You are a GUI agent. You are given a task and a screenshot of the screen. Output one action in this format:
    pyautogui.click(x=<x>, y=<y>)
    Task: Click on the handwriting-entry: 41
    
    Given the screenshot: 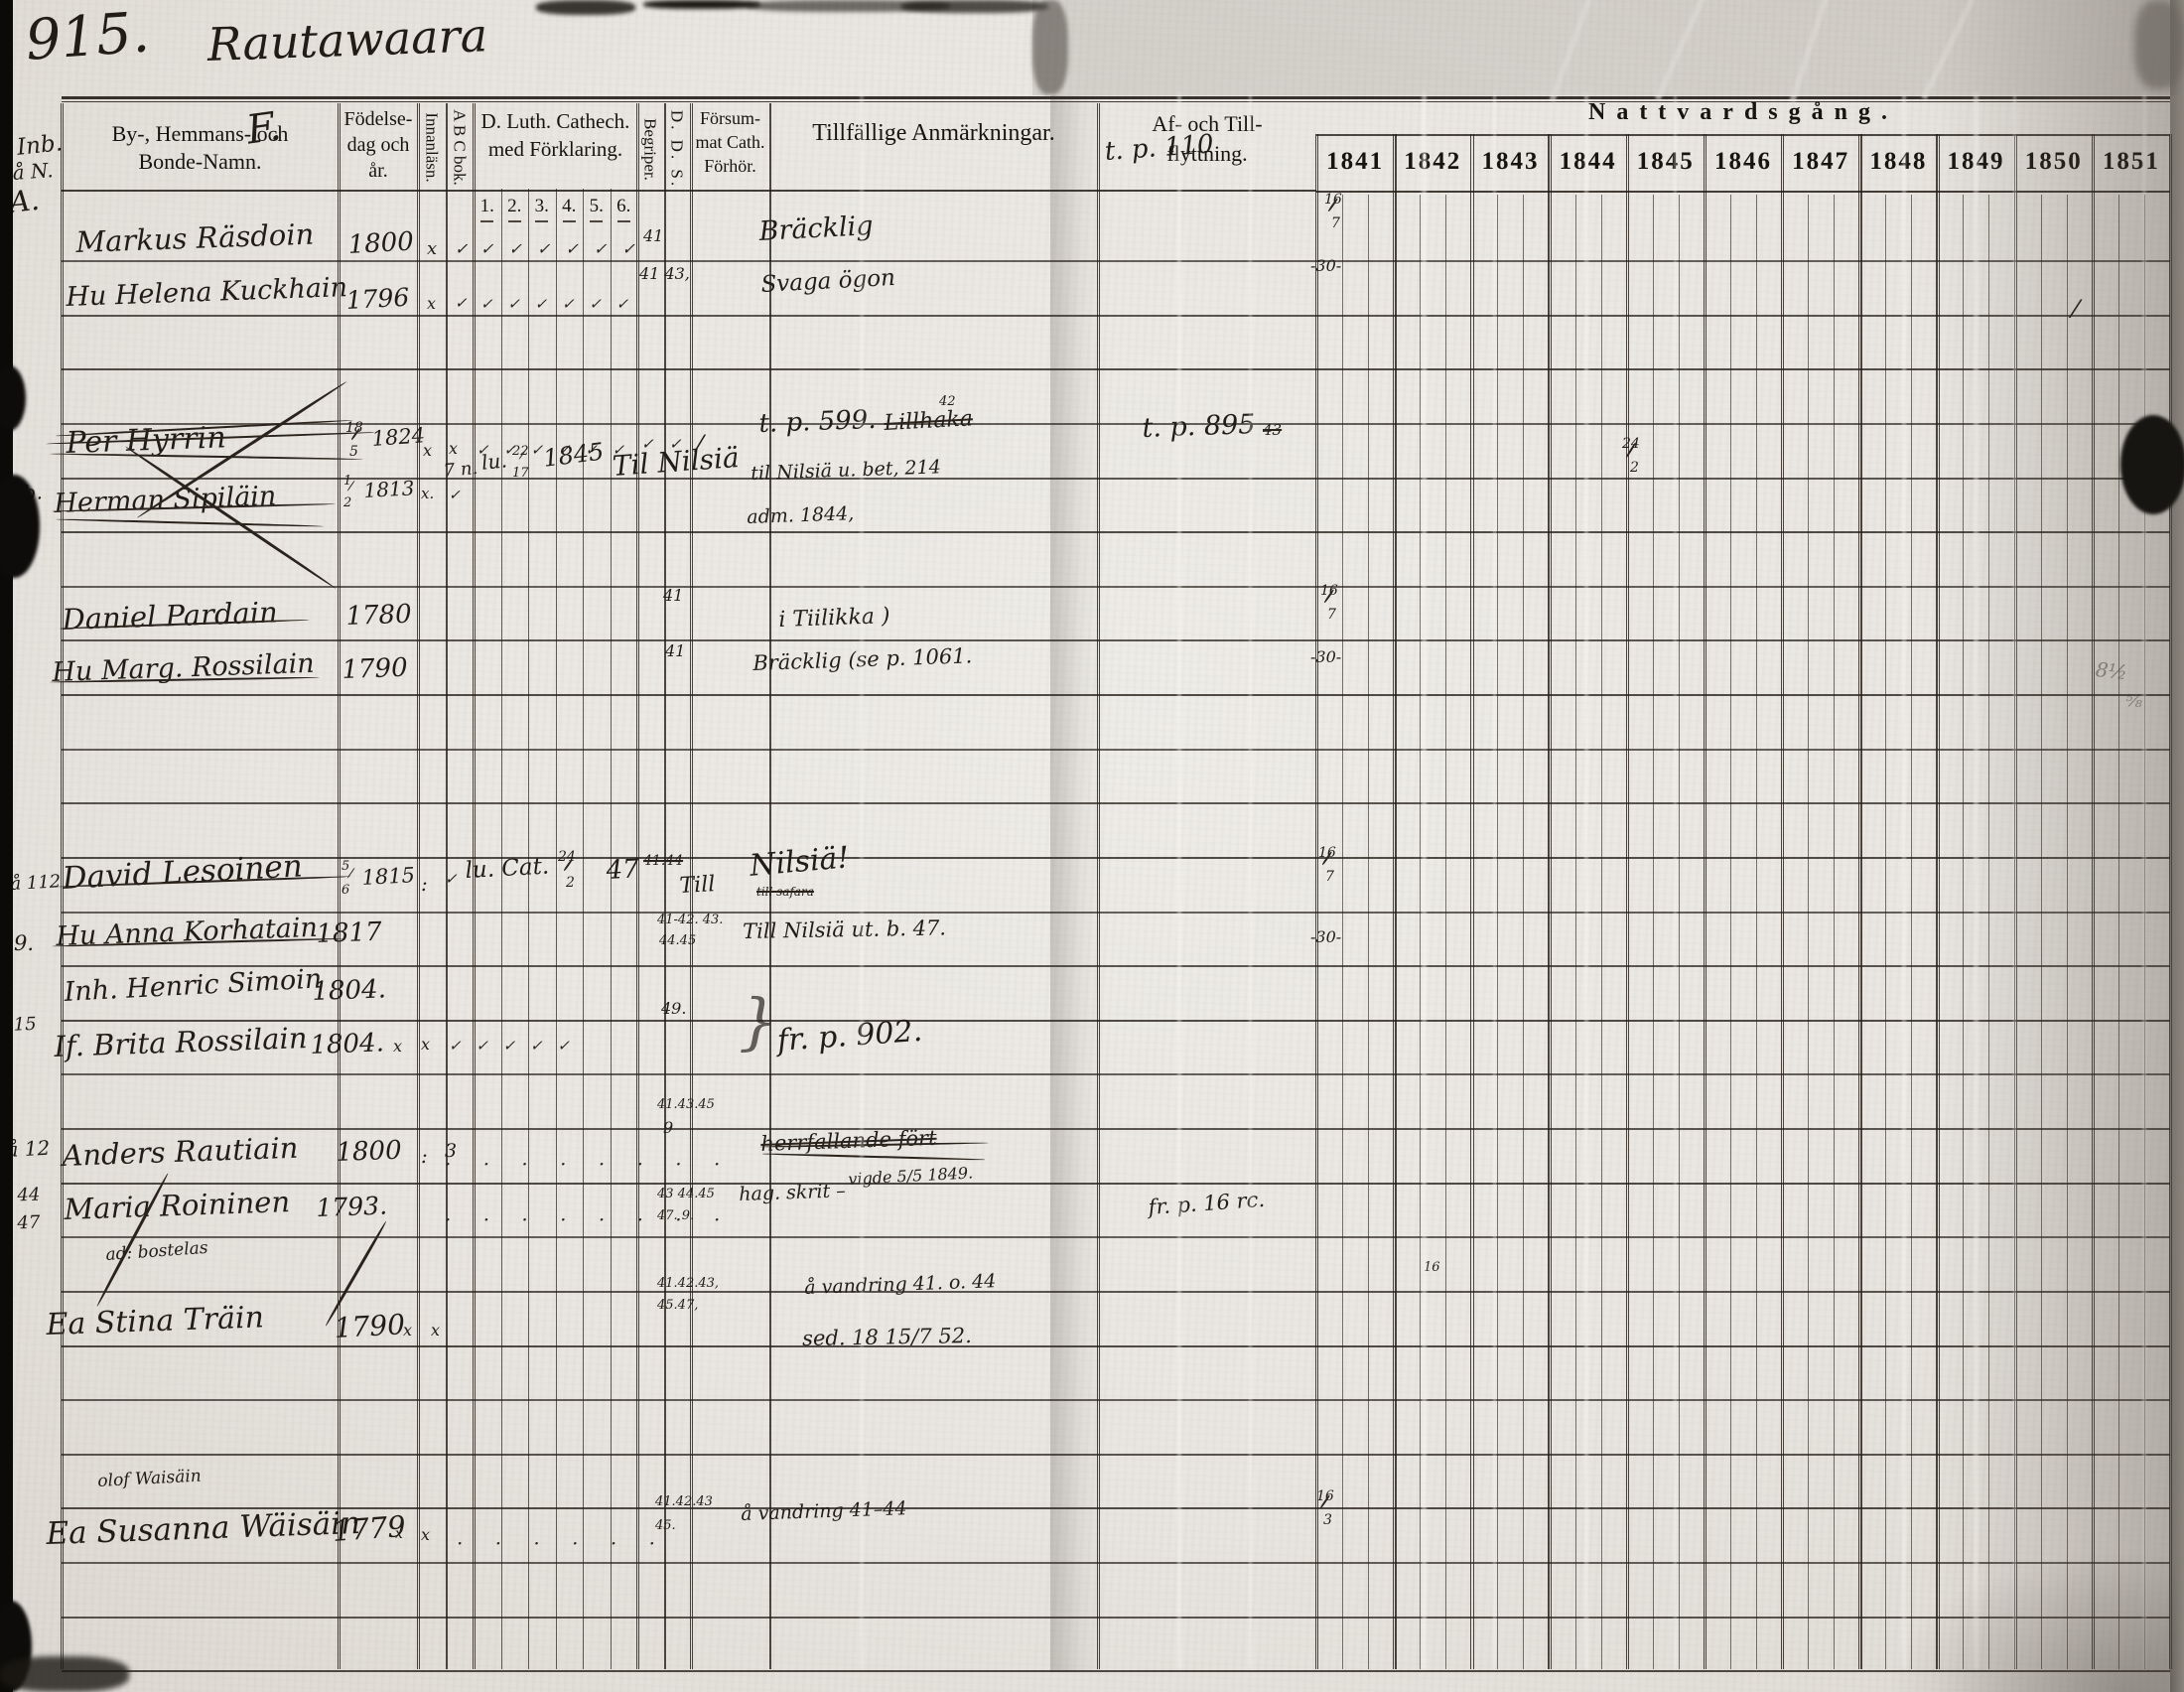 What is the action you would take?
    pyautogui.click(x=675, y=650)
    